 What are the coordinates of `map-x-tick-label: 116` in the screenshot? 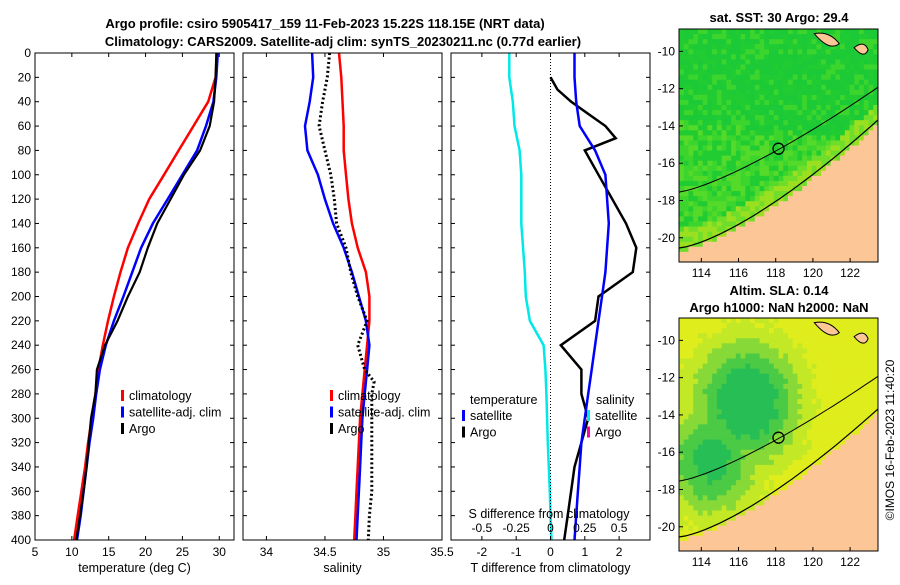 It's located at (738, 273).